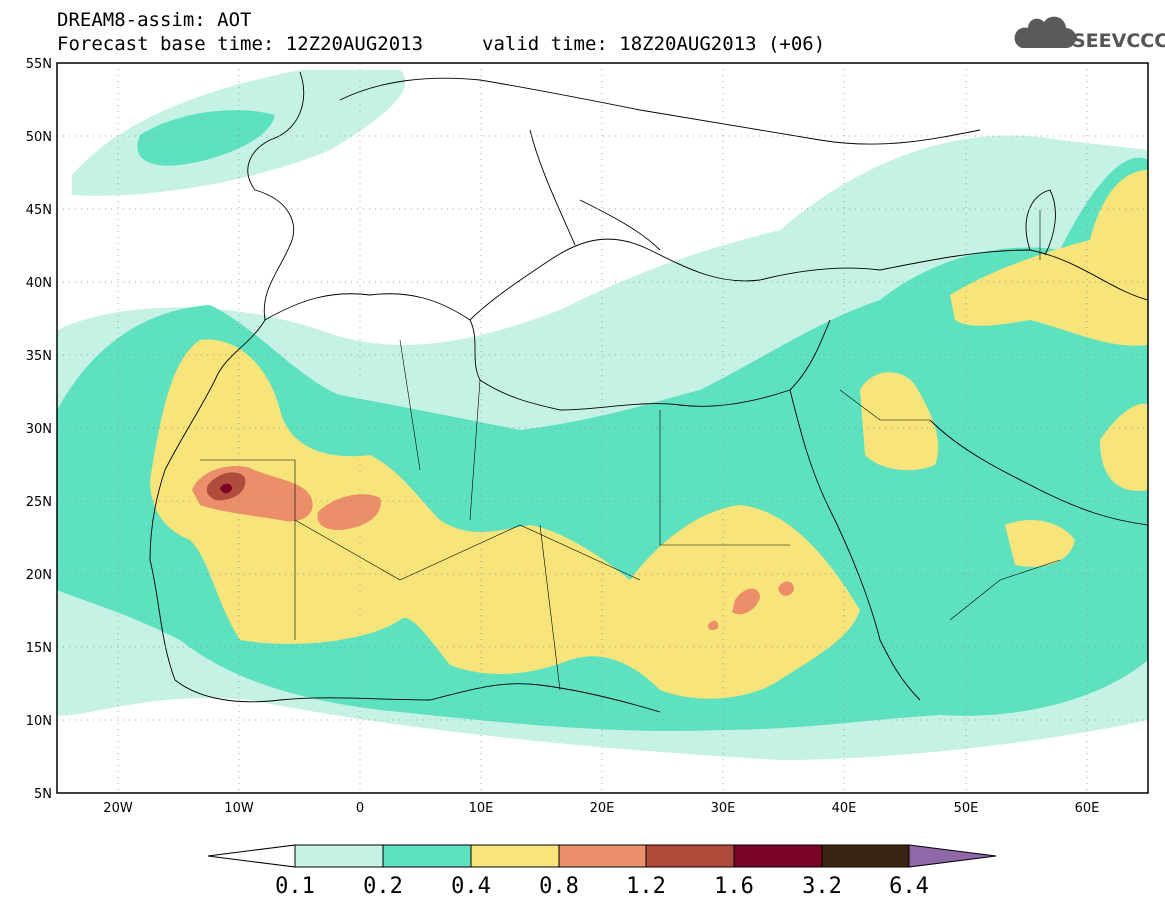  Describe the element at coordinates (39, 575) in the screenshot. I see `lat-tick-label: 20N` at that location.